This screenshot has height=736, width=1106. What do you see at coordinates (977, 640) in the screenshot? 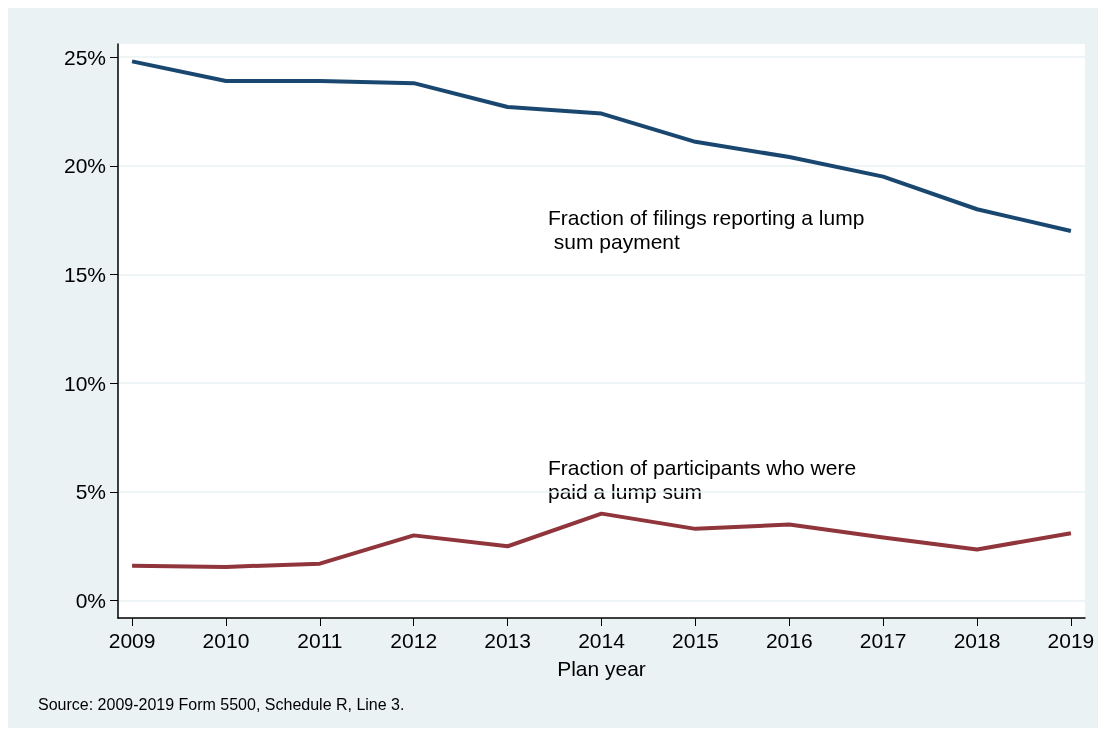
I see `x-tick-label: 2018` at bounding box center [977, 640].